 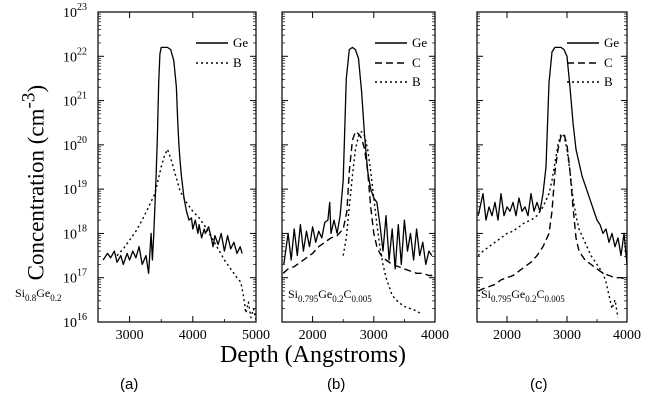 I want to click on panel-a-x-tick-label: 4000, so click(x=193, y=335).